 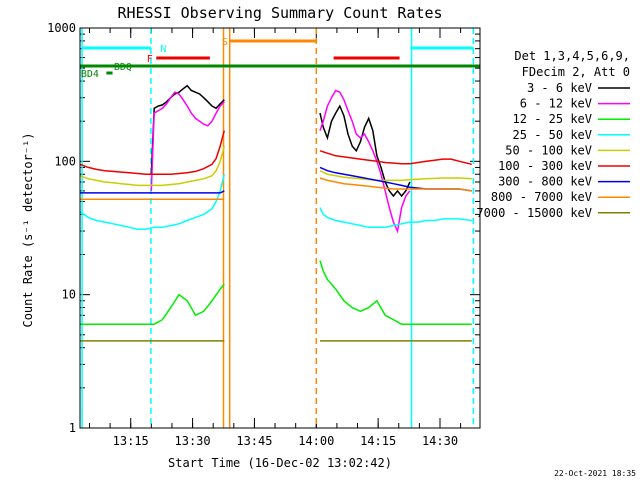 I want to click on y-tick-label: 1000, so click(x=61, y=28).